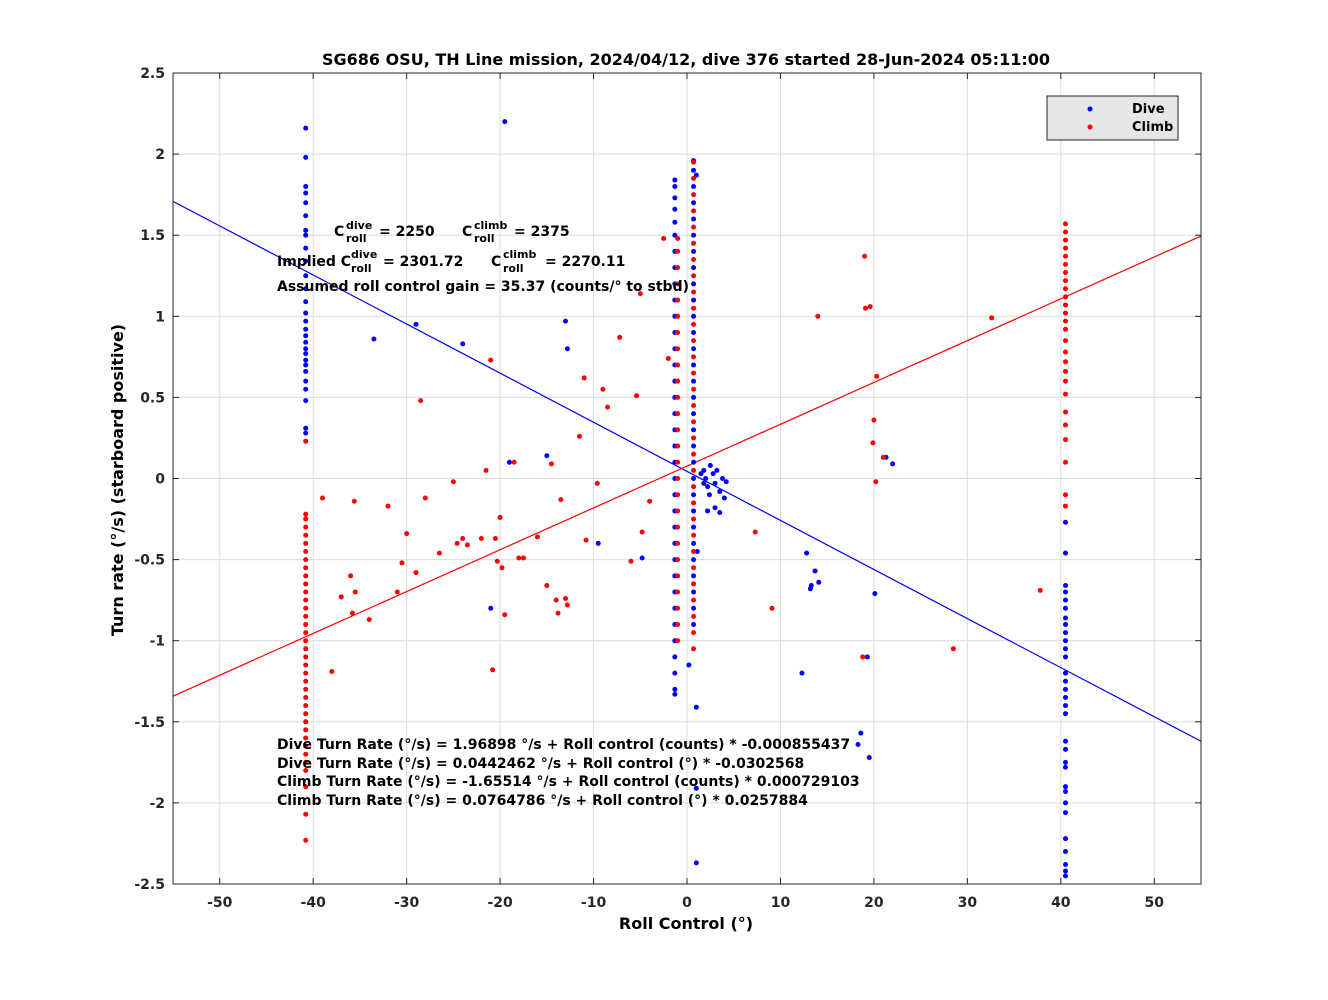  I want to click on c-dive-prefix: C, so click(339, 232).